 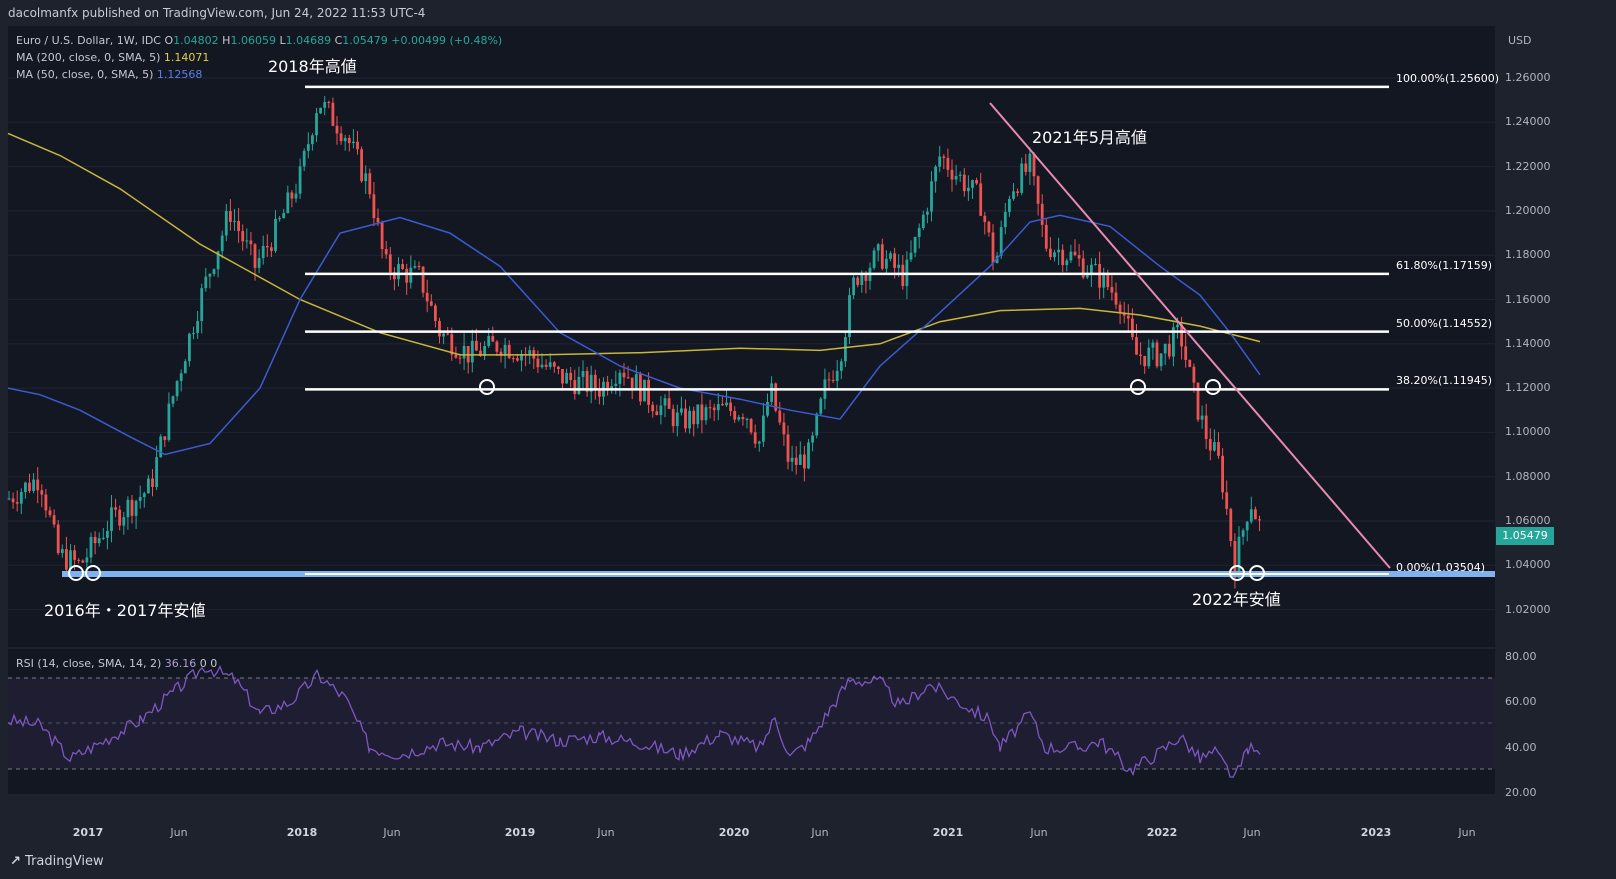 What do you see at coordinates (1444, 323) in the screenshot?
I see `fib-level-label: 50.00%(1.14552)` at bounding box center [1444, 323].